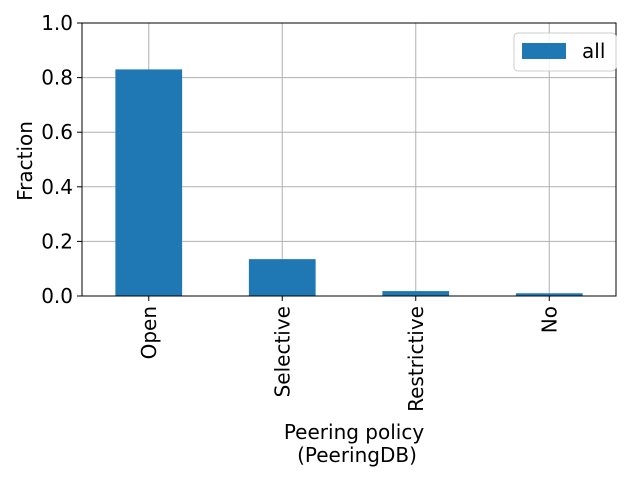  What do you see at coordinates (544, 51) in the screenshot?
I see `legend-swatch` at bounding box center [544, 51].